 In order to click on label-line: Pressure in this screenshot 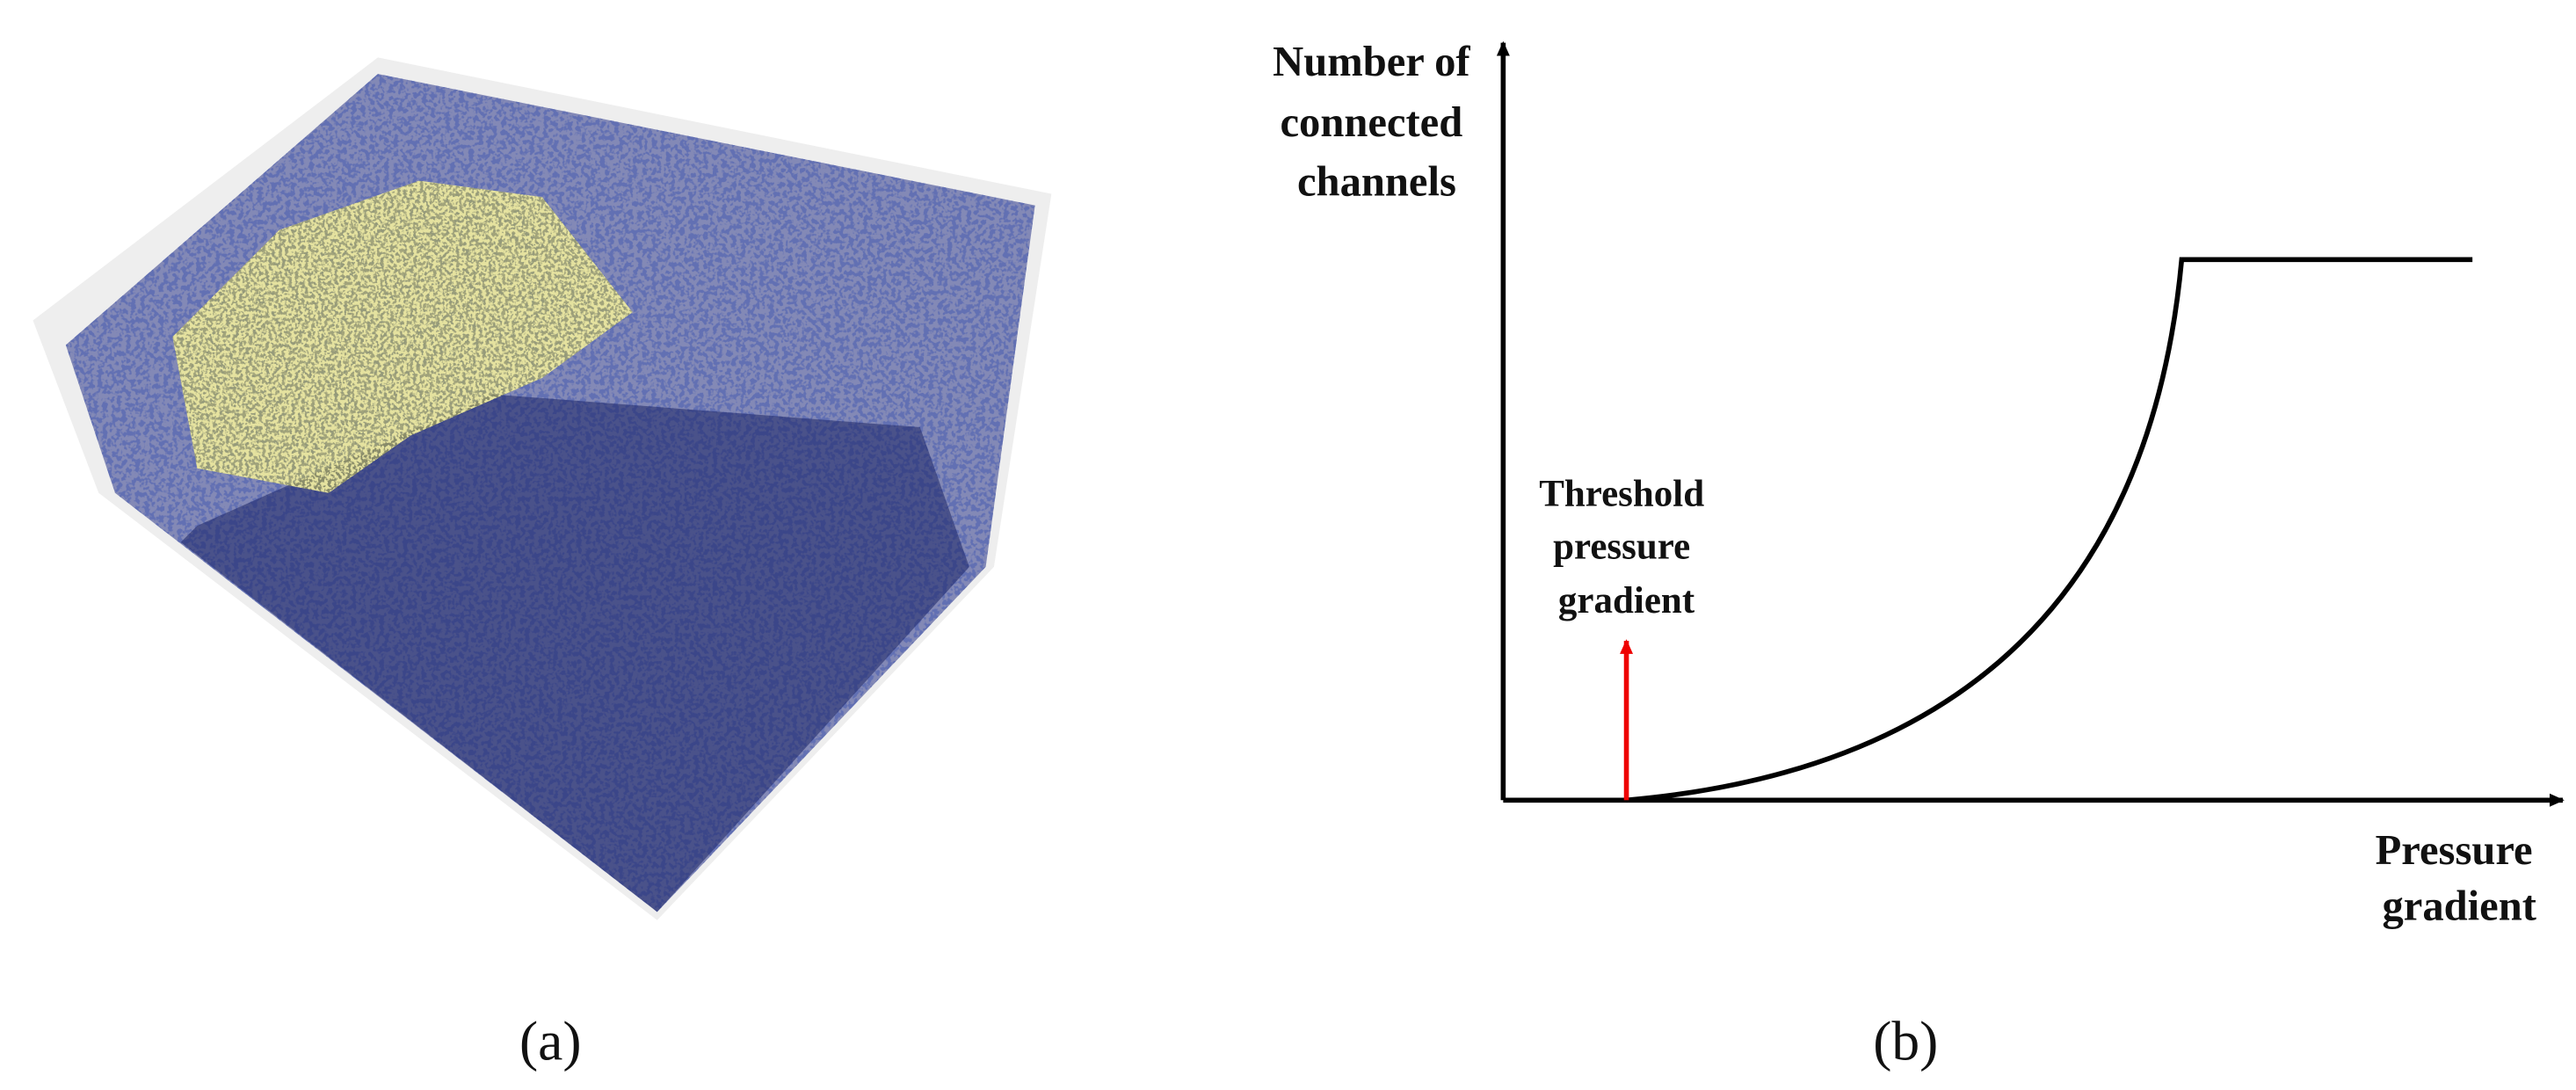, I will do `click(2454, 850)`.